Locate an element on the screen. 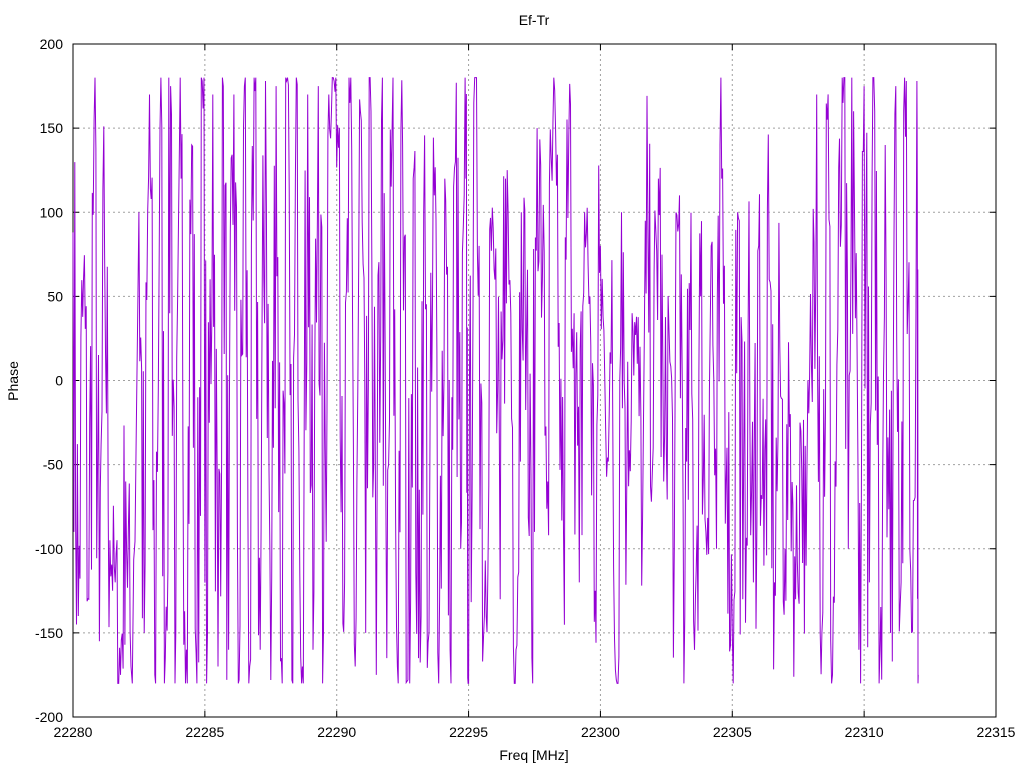 Image resolution: width=1024 pixels, height=768 pixels. chart-title: Ef-Tr is located at coordinates (534, 20).